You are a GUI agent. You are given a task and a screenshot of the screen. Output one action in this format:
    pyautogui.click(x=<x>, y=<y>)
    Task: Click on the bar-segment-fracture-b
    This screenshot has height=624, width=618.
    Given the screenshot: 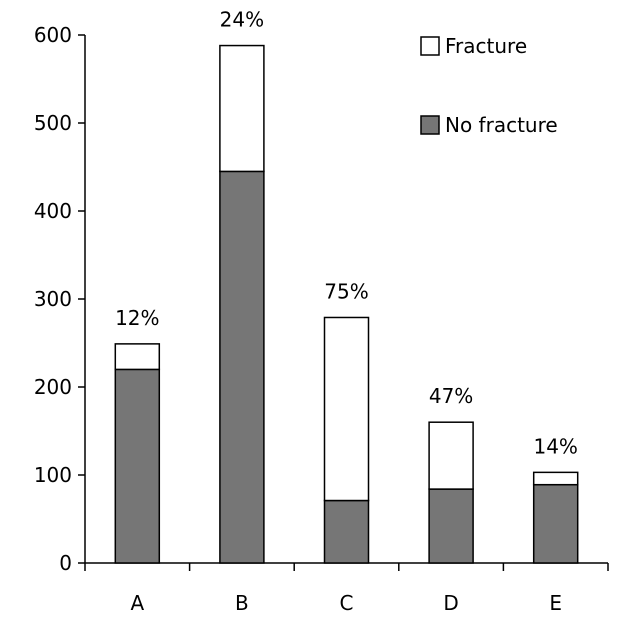 What is the action you would take?
    pyautogui.click(x=242, y=108)
    